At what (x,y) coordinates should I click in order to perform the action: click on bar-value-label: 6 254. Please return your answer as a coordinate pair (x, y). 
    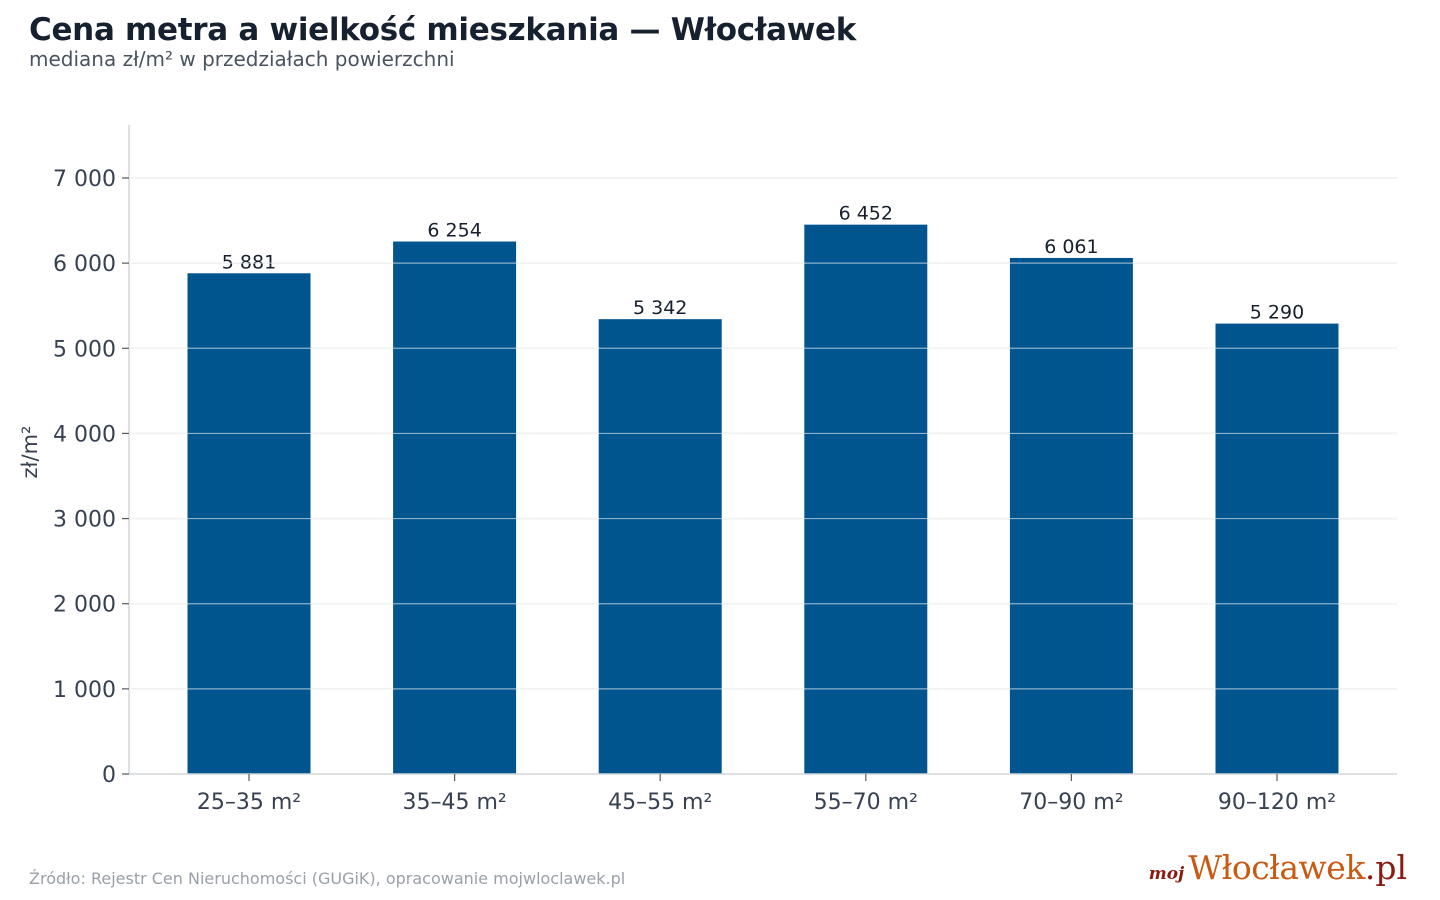
    Looking at the image, I should click on (454, 231).